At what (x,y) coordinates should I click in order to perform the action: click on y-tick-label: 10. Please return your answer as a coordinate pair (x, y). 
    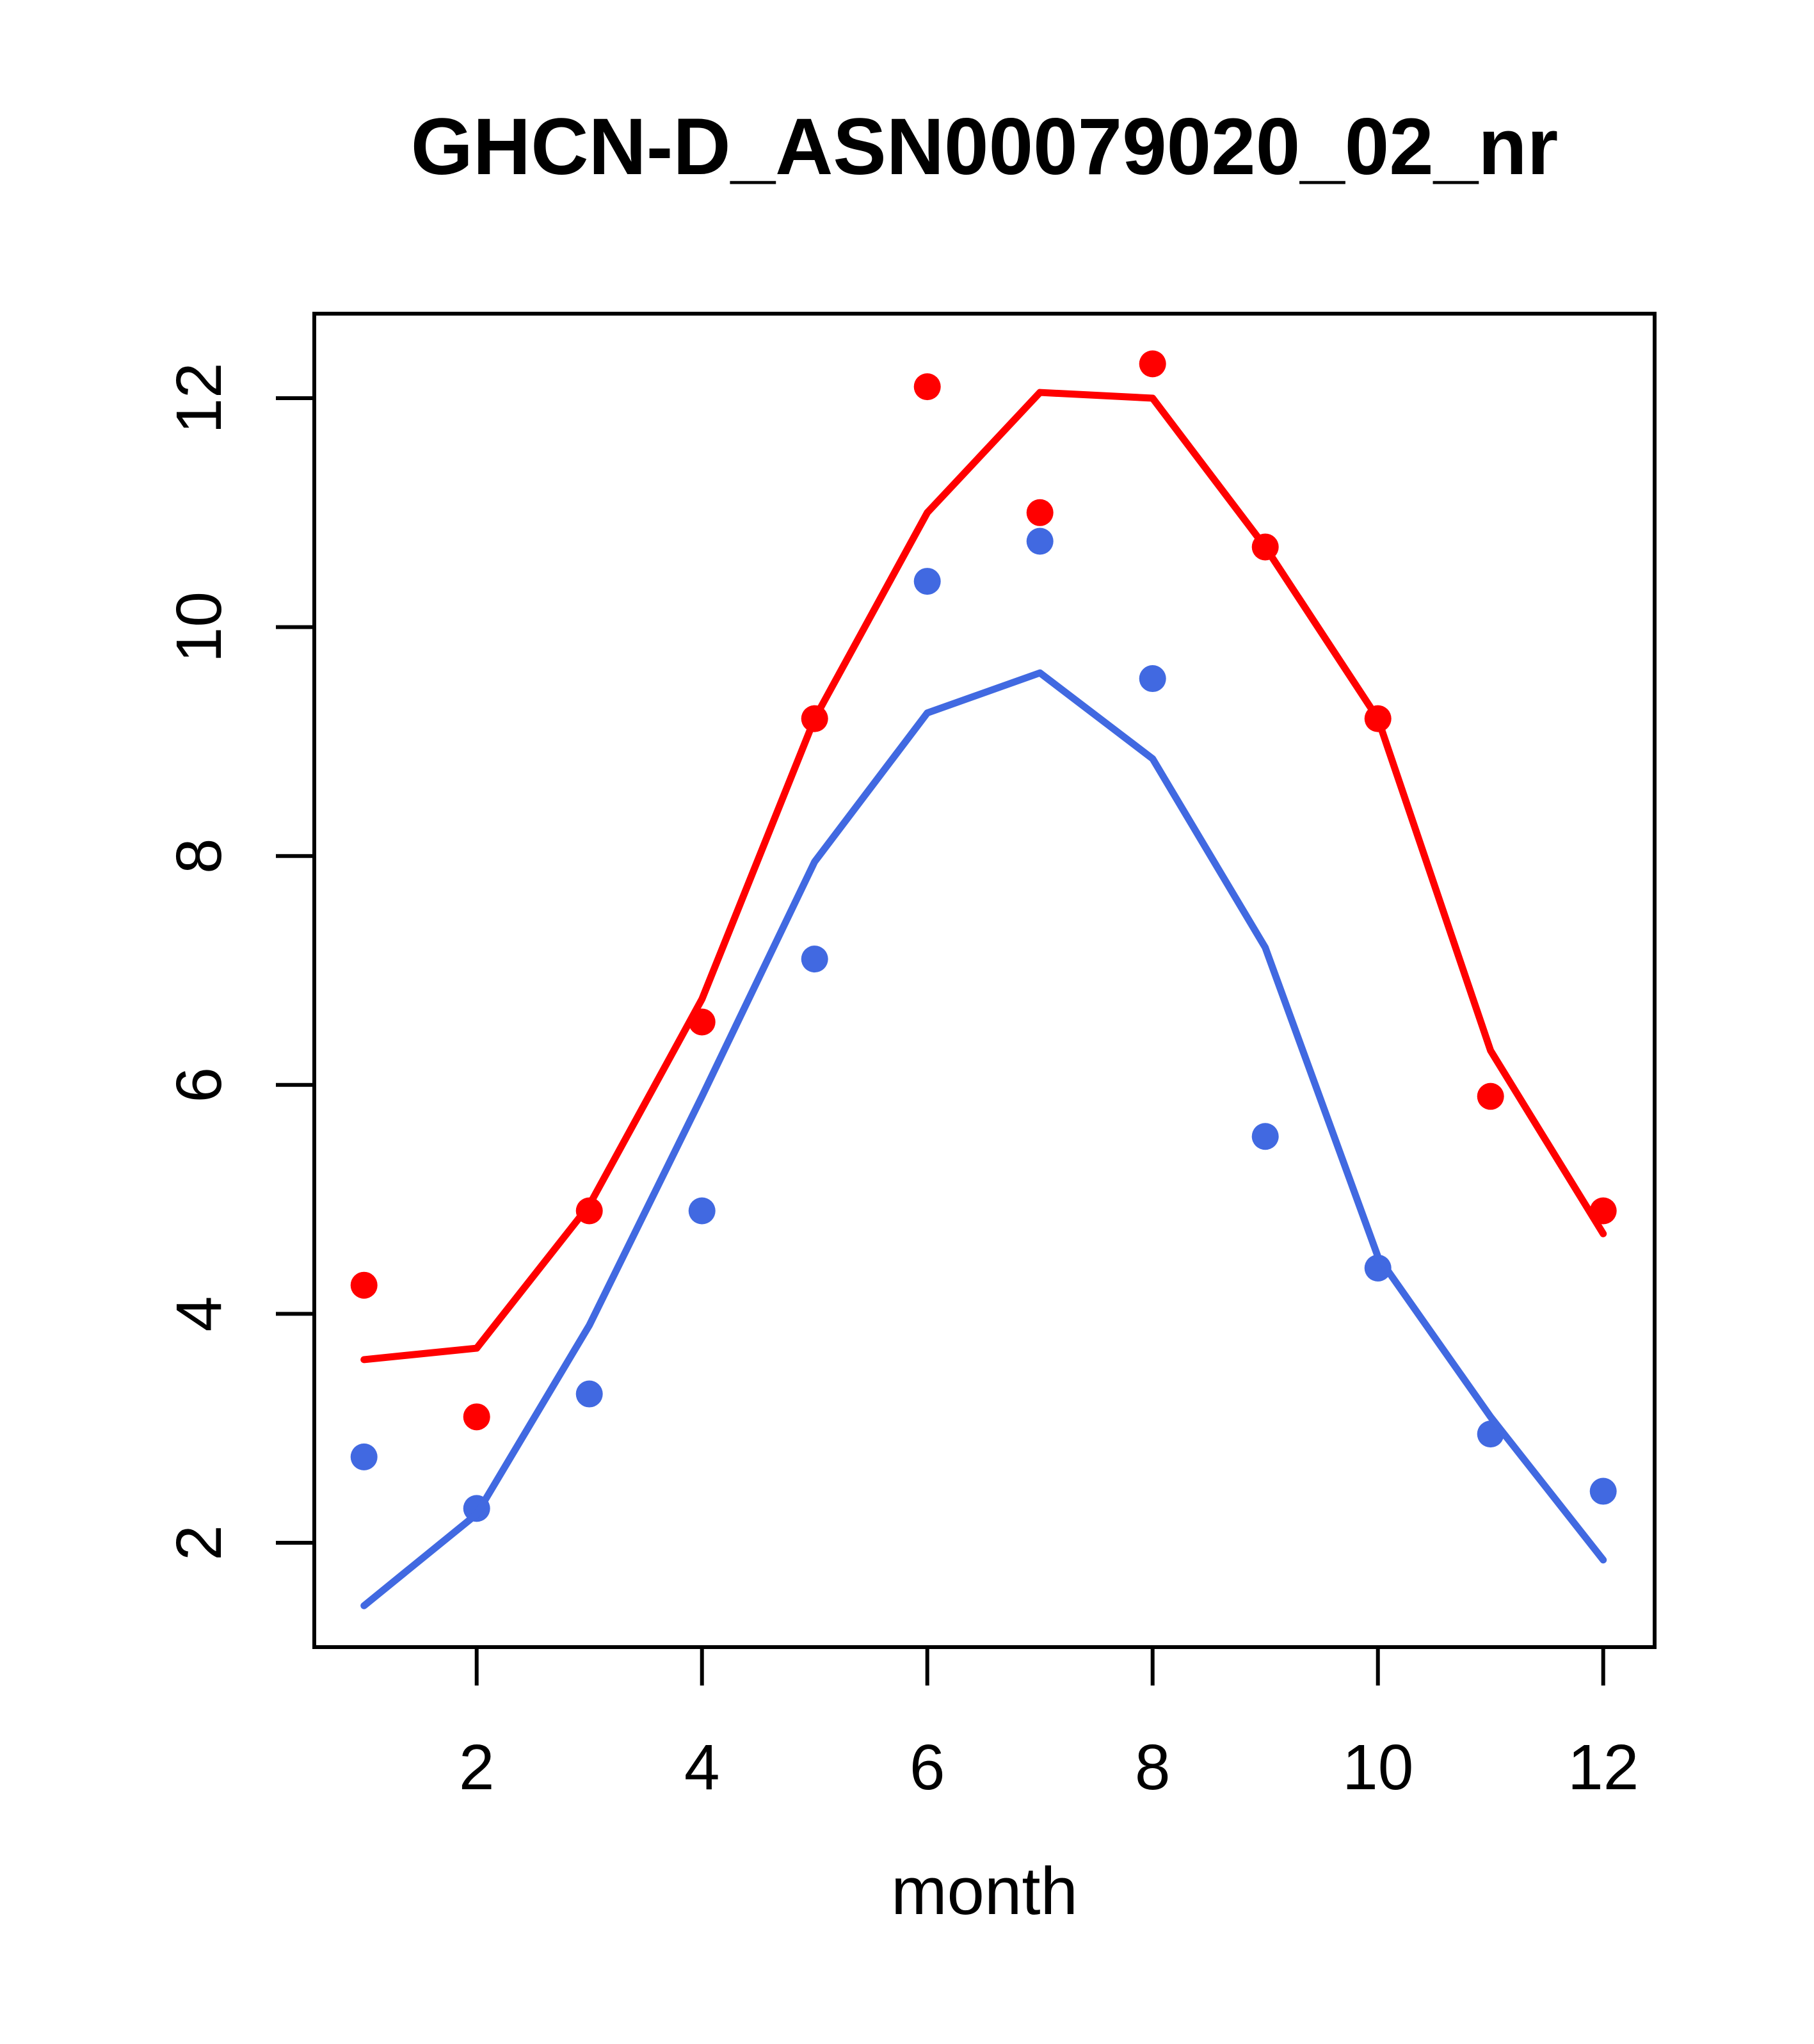
    Looking at the image, I should click on (199, 627).